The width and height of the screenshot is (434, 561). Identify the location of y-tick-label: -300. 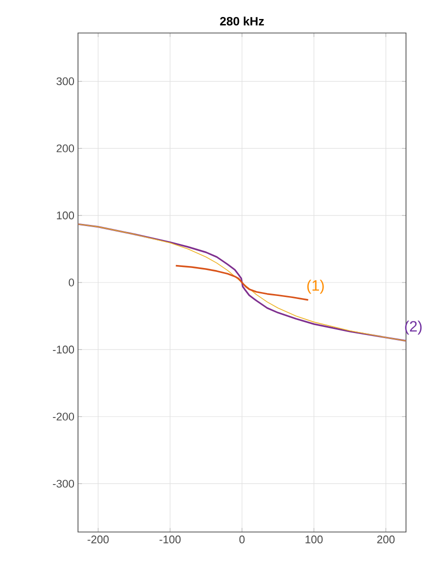
(63, 484).